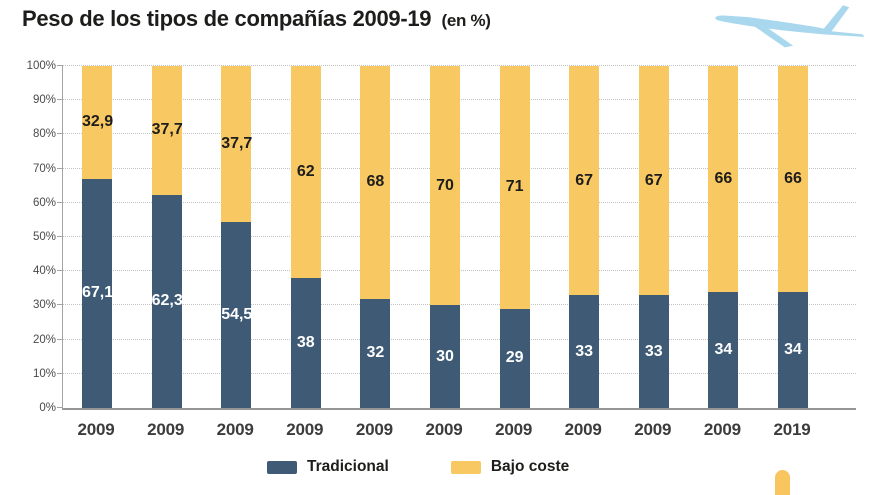 This screenshot has height=495, width=880. Describe the element at coordinates (60, 339) in the screenshot. I see `y-tick-20%` at that location.